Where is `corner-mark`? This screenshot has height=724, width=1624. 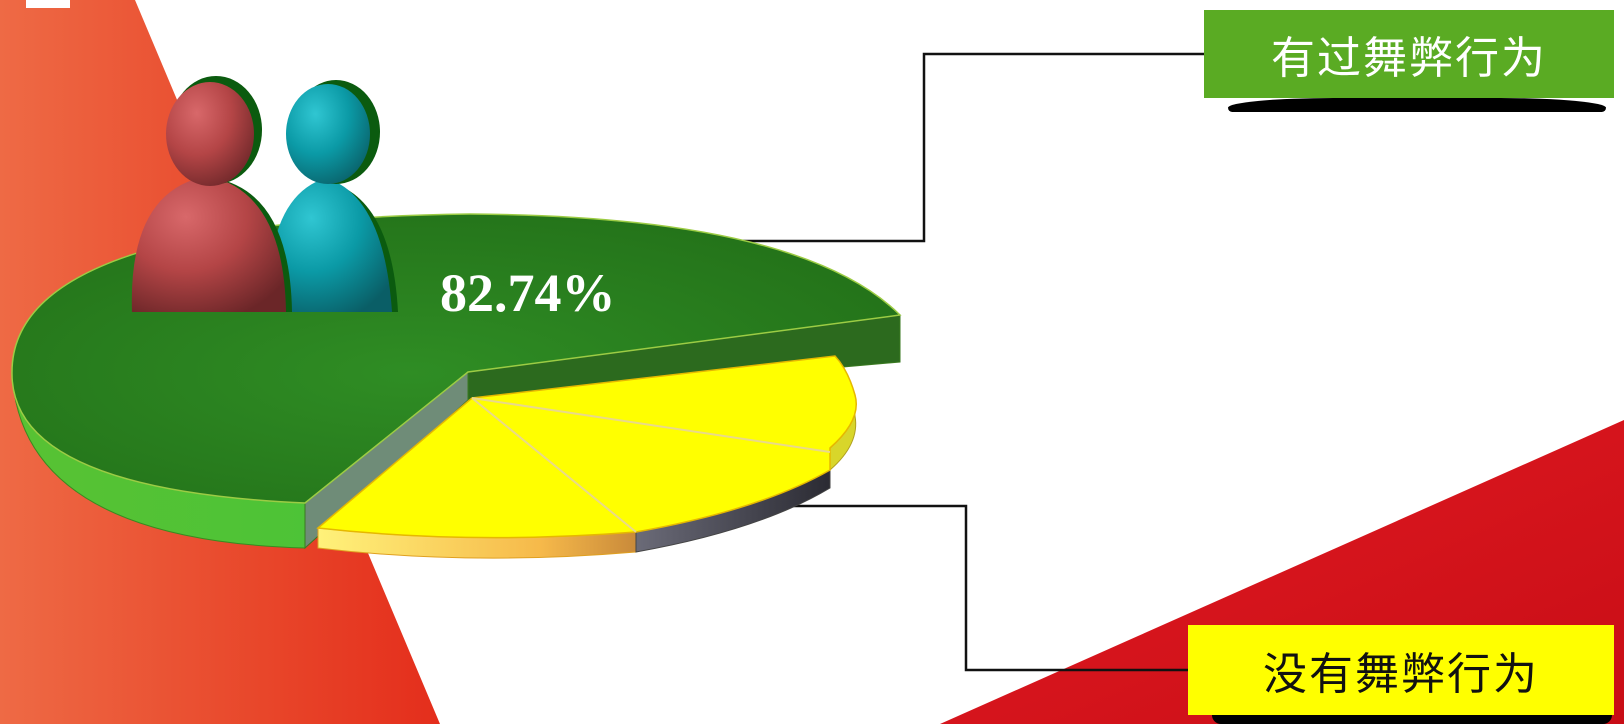 corner-mark is located at coordinates (48, 4).